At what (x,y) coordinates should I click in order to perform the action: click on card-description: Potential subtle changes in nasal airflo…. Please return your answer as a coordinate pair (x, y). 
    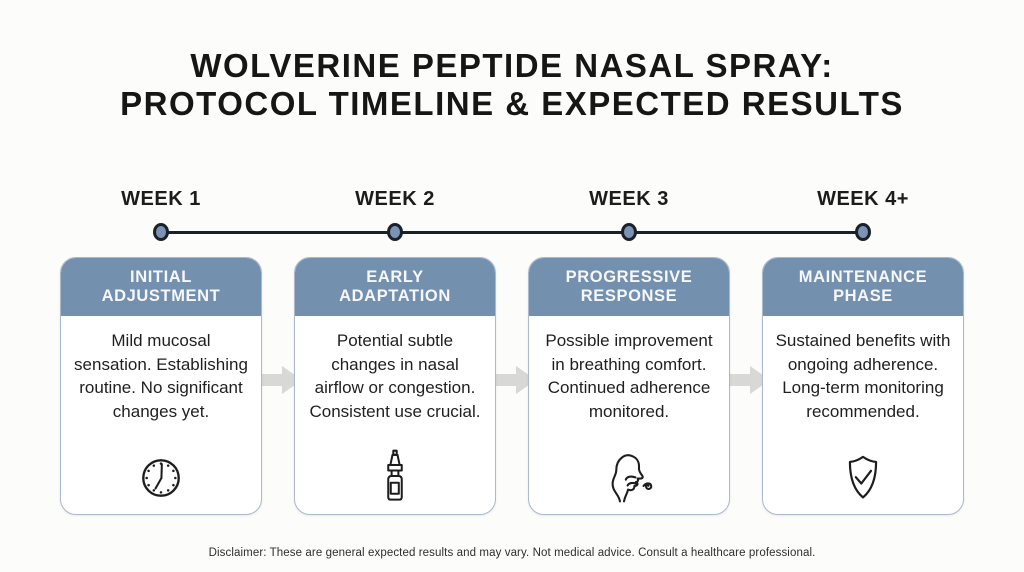
    Looking at the image, I should click on (395, 376).